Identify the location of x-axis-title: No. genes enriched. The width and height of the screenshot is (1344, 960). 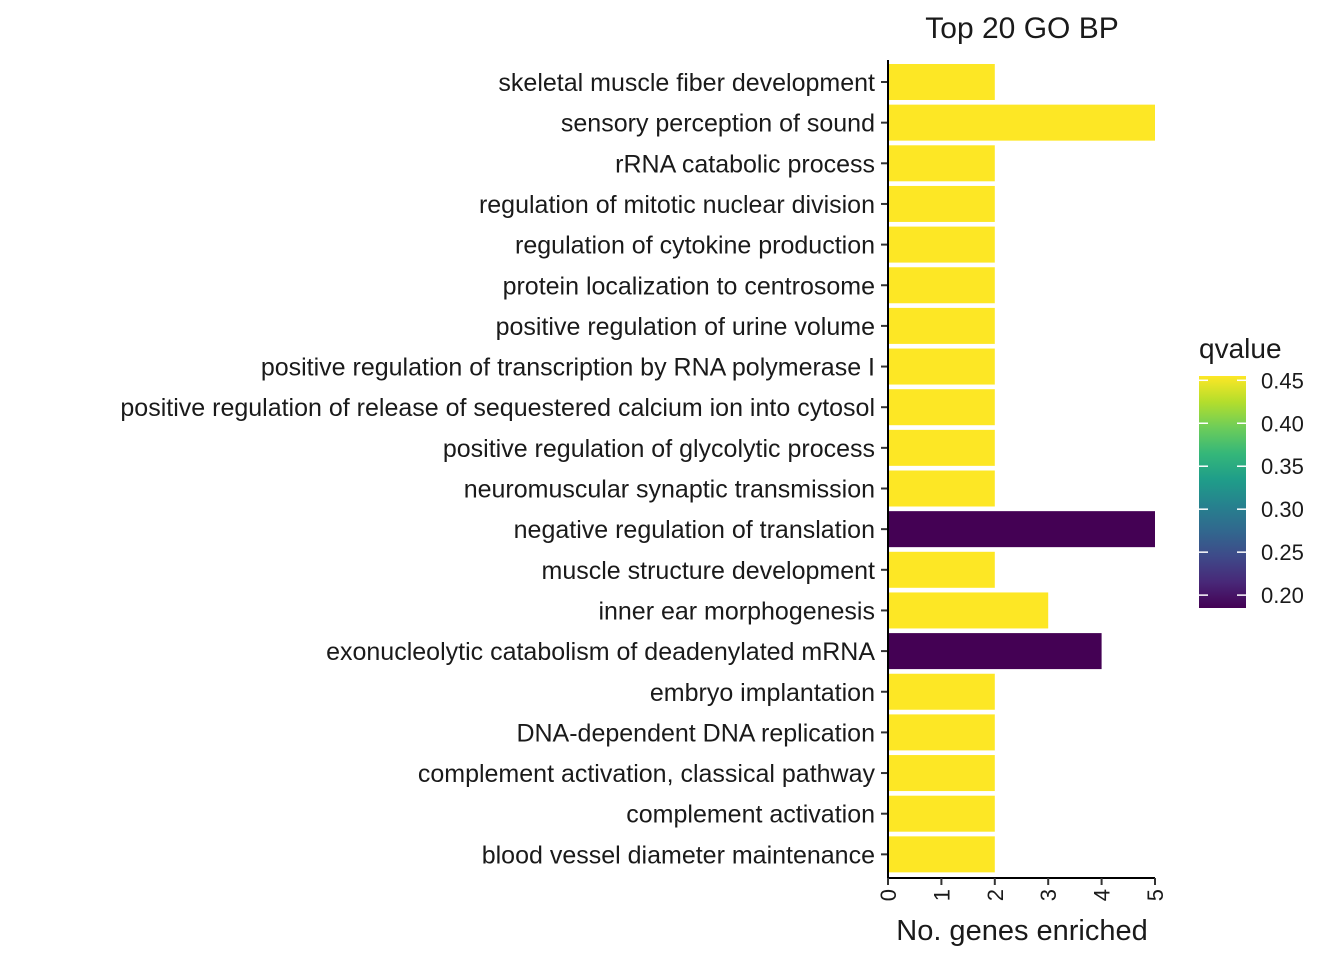
(1022, 931).